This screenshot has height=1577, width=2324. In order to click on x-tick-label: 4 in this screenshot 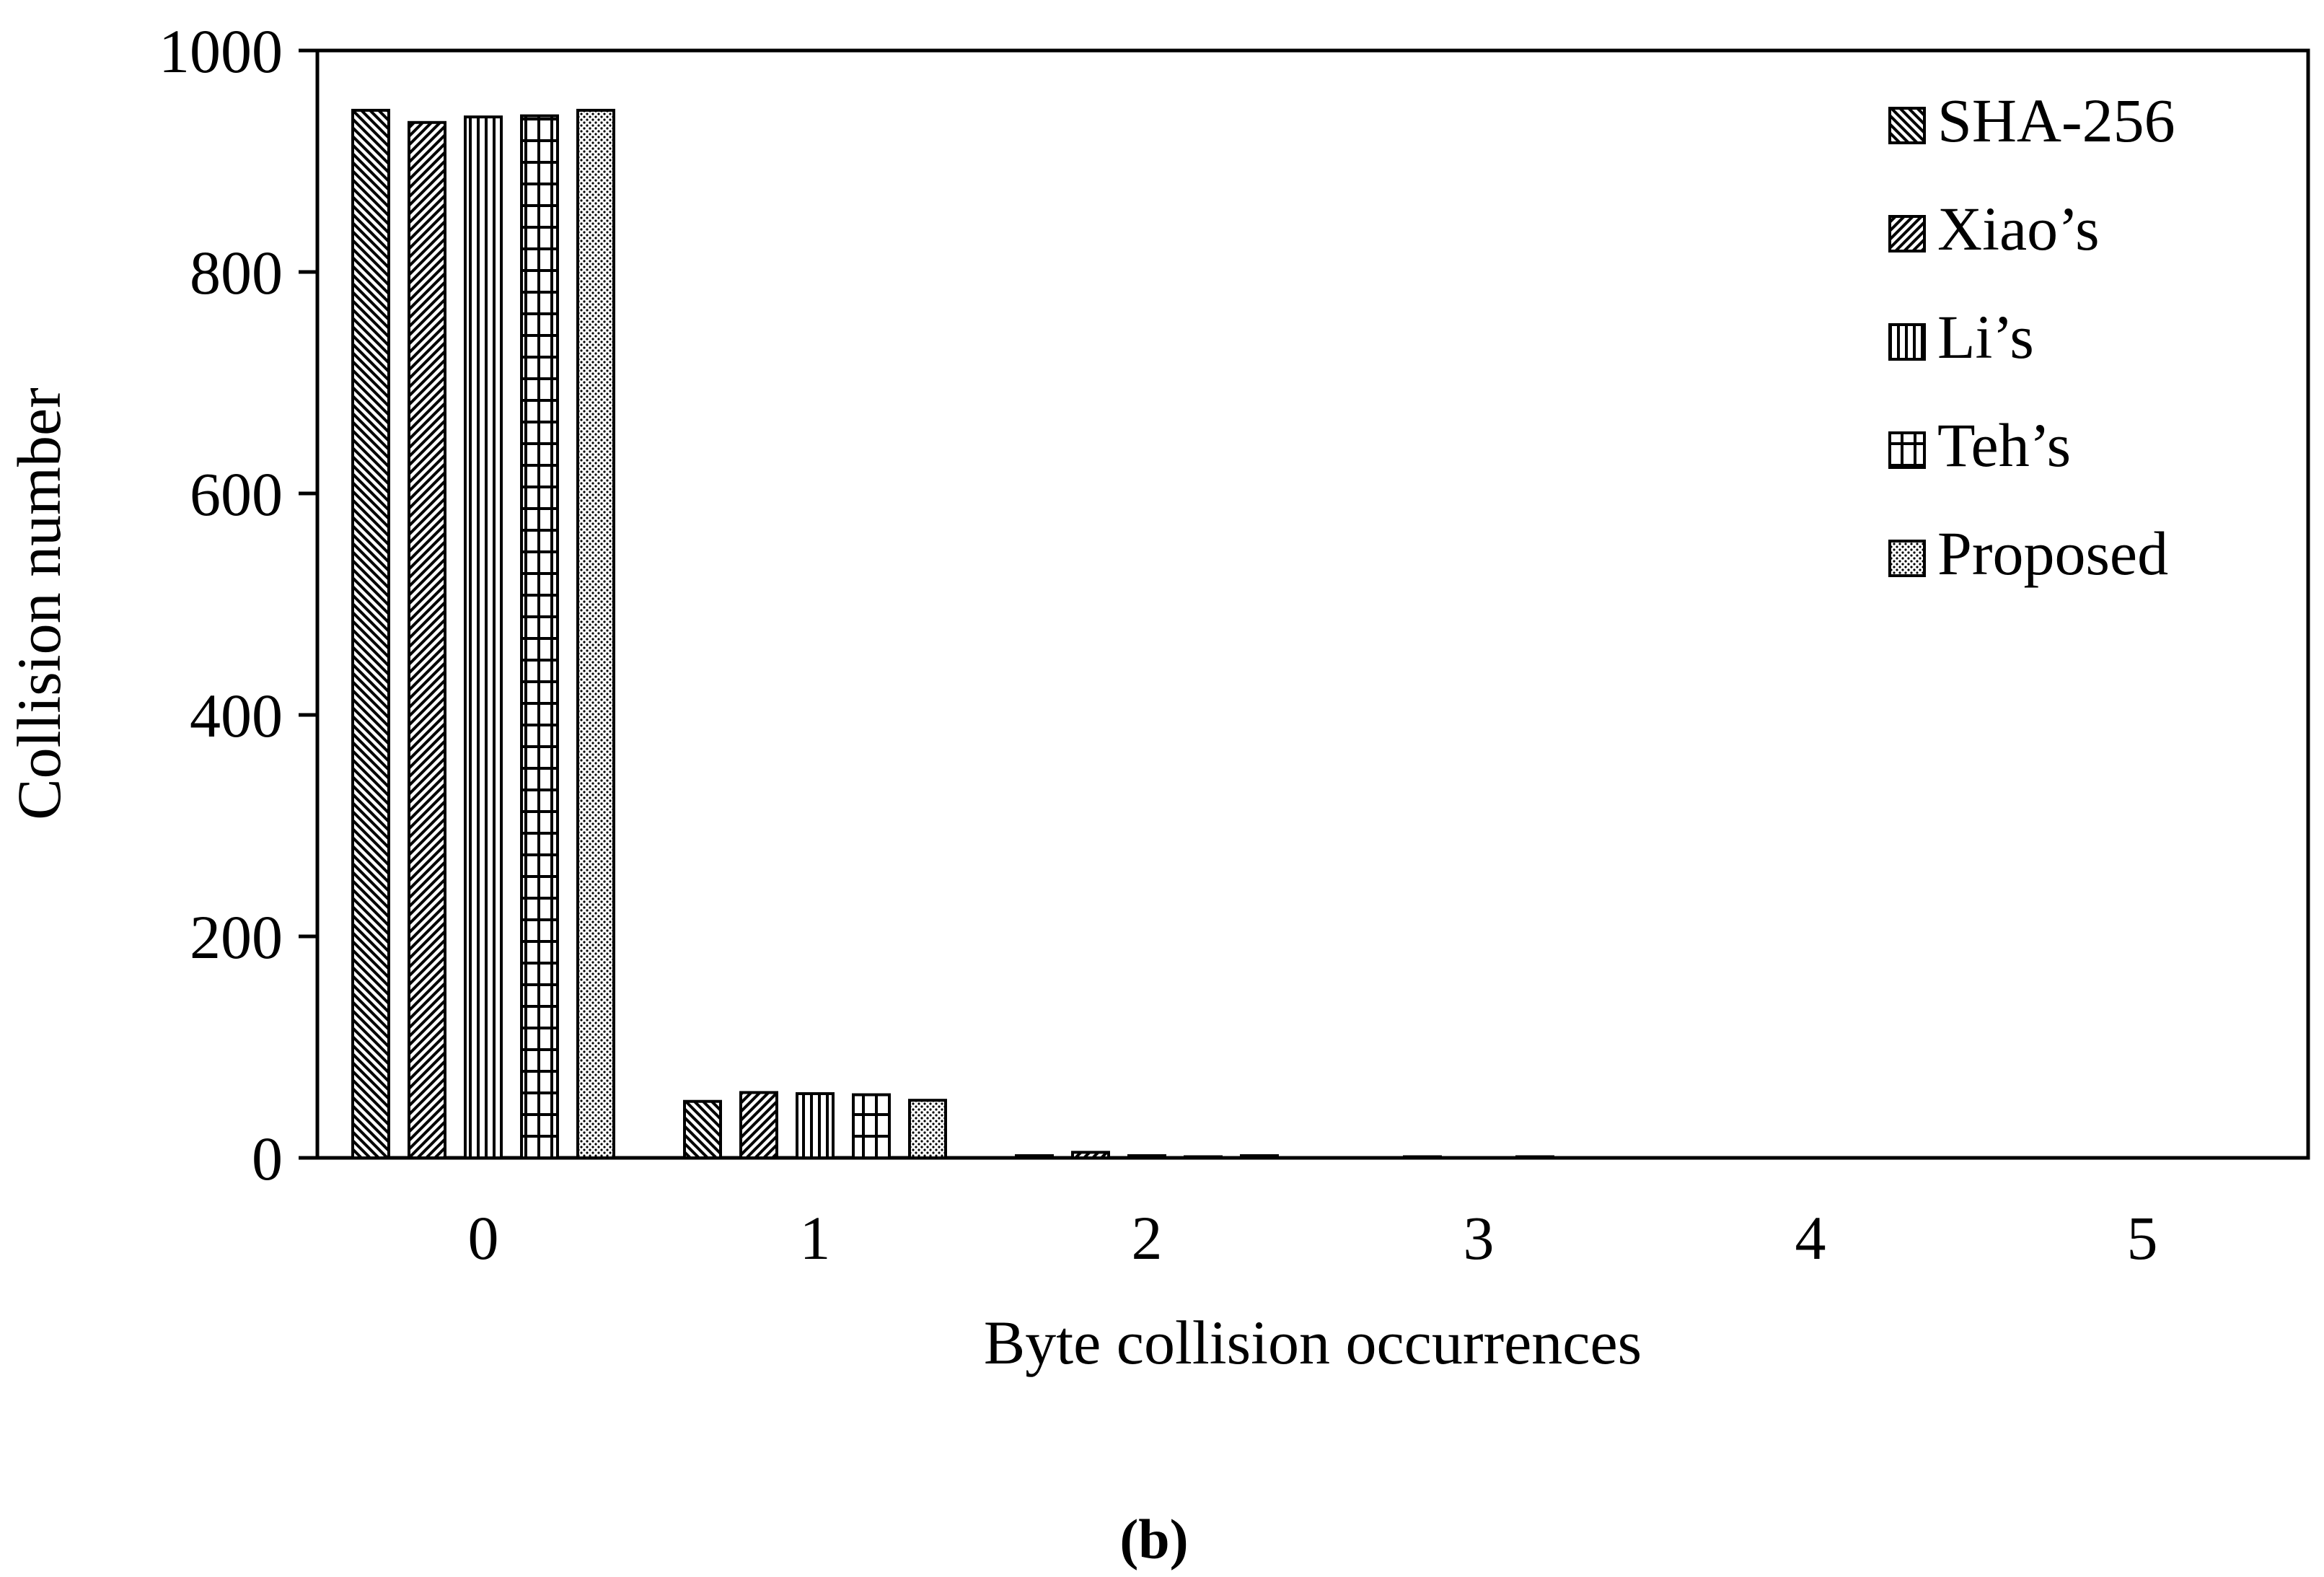, I will do `click(1810, 1238)`.